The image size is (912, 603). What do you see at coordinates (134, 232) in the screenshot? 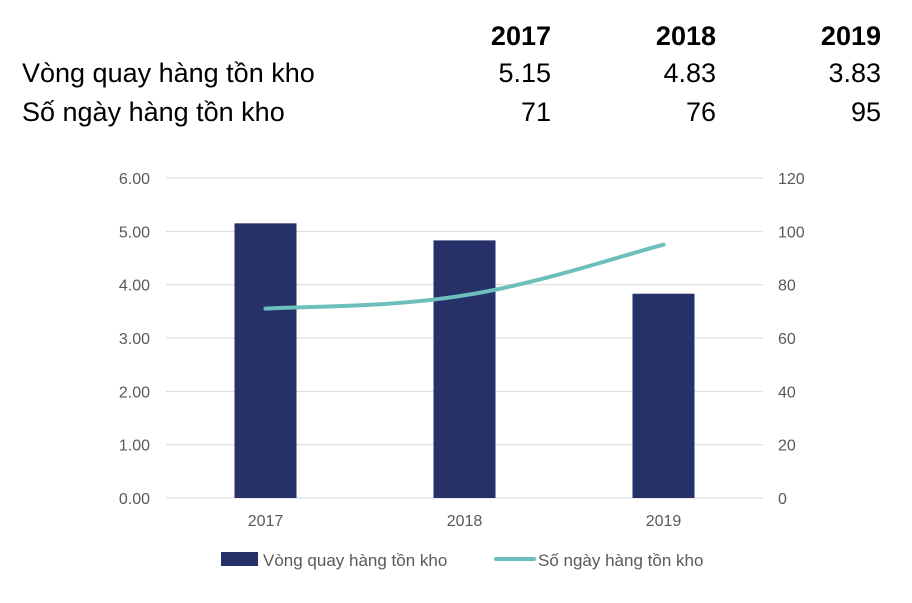
I see `left-tick-label: 5.00` at bounding box center [134, 232].